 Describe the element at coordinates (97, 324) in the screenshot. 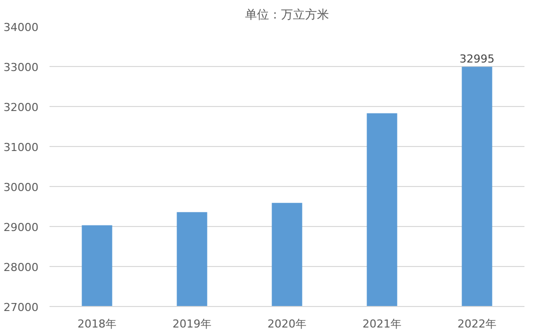

I see `x-tick-label: 2018年` at that location.